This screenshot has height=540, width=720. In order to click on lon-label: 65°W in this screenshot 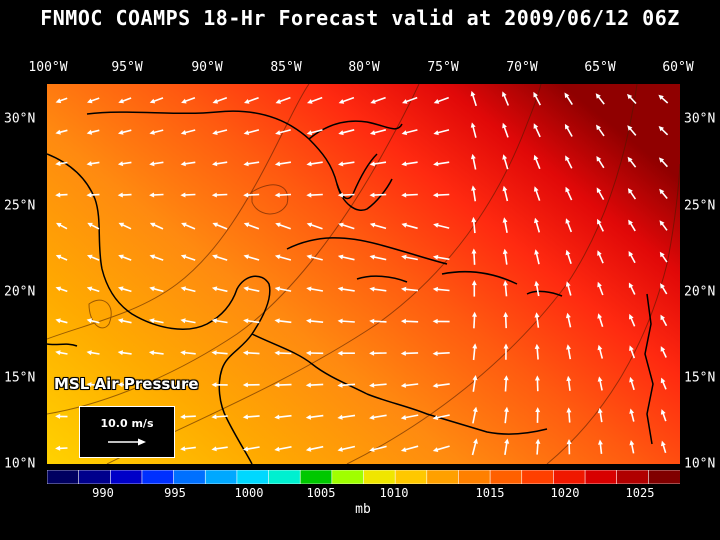, I will do `click(600, 67)`.